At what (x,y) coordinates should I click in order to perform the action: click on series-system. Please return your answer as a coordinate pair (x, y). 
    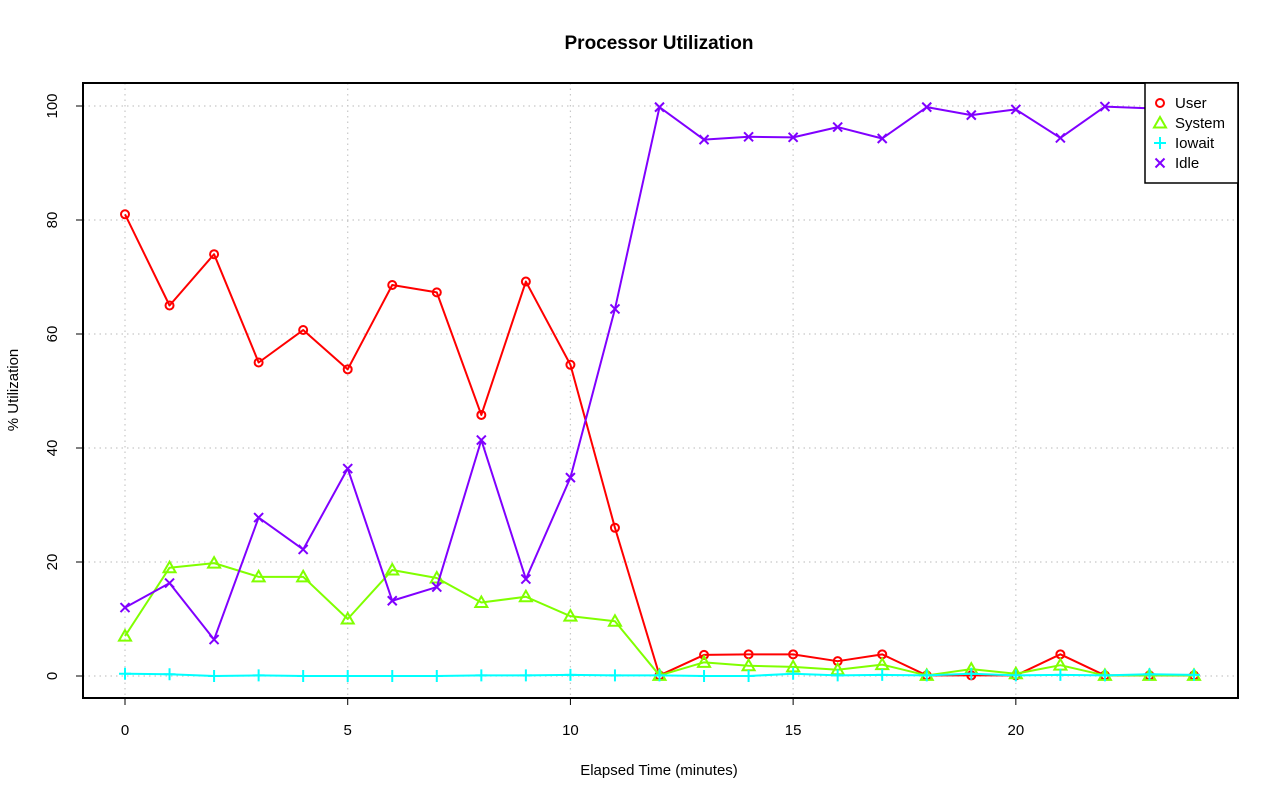
    Looking at the image, I should click on (659, 618).